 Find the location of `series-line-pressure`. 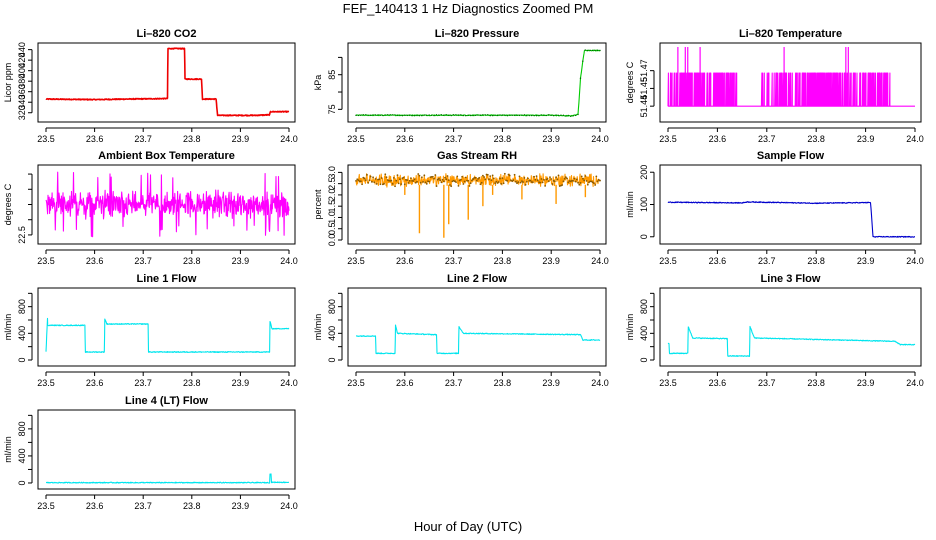

series-line-pressure is located at coordinates (478, 83).